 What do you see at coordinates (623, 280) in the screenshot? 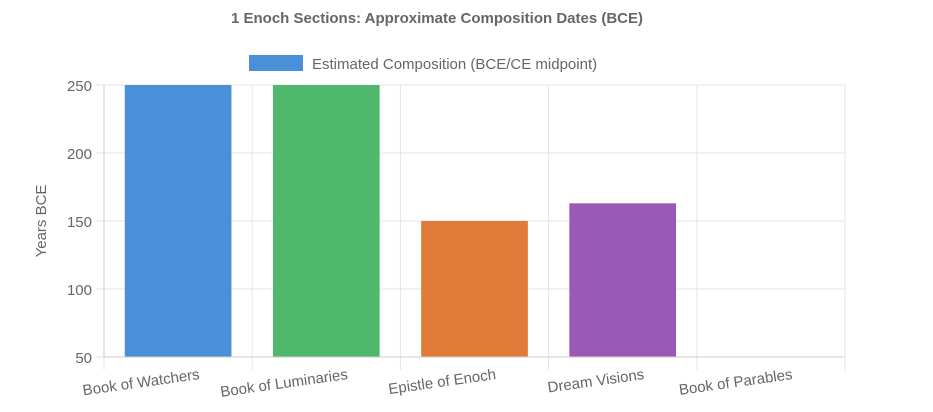
I see `bar-dream-visions` at bounding box center [623, 280].